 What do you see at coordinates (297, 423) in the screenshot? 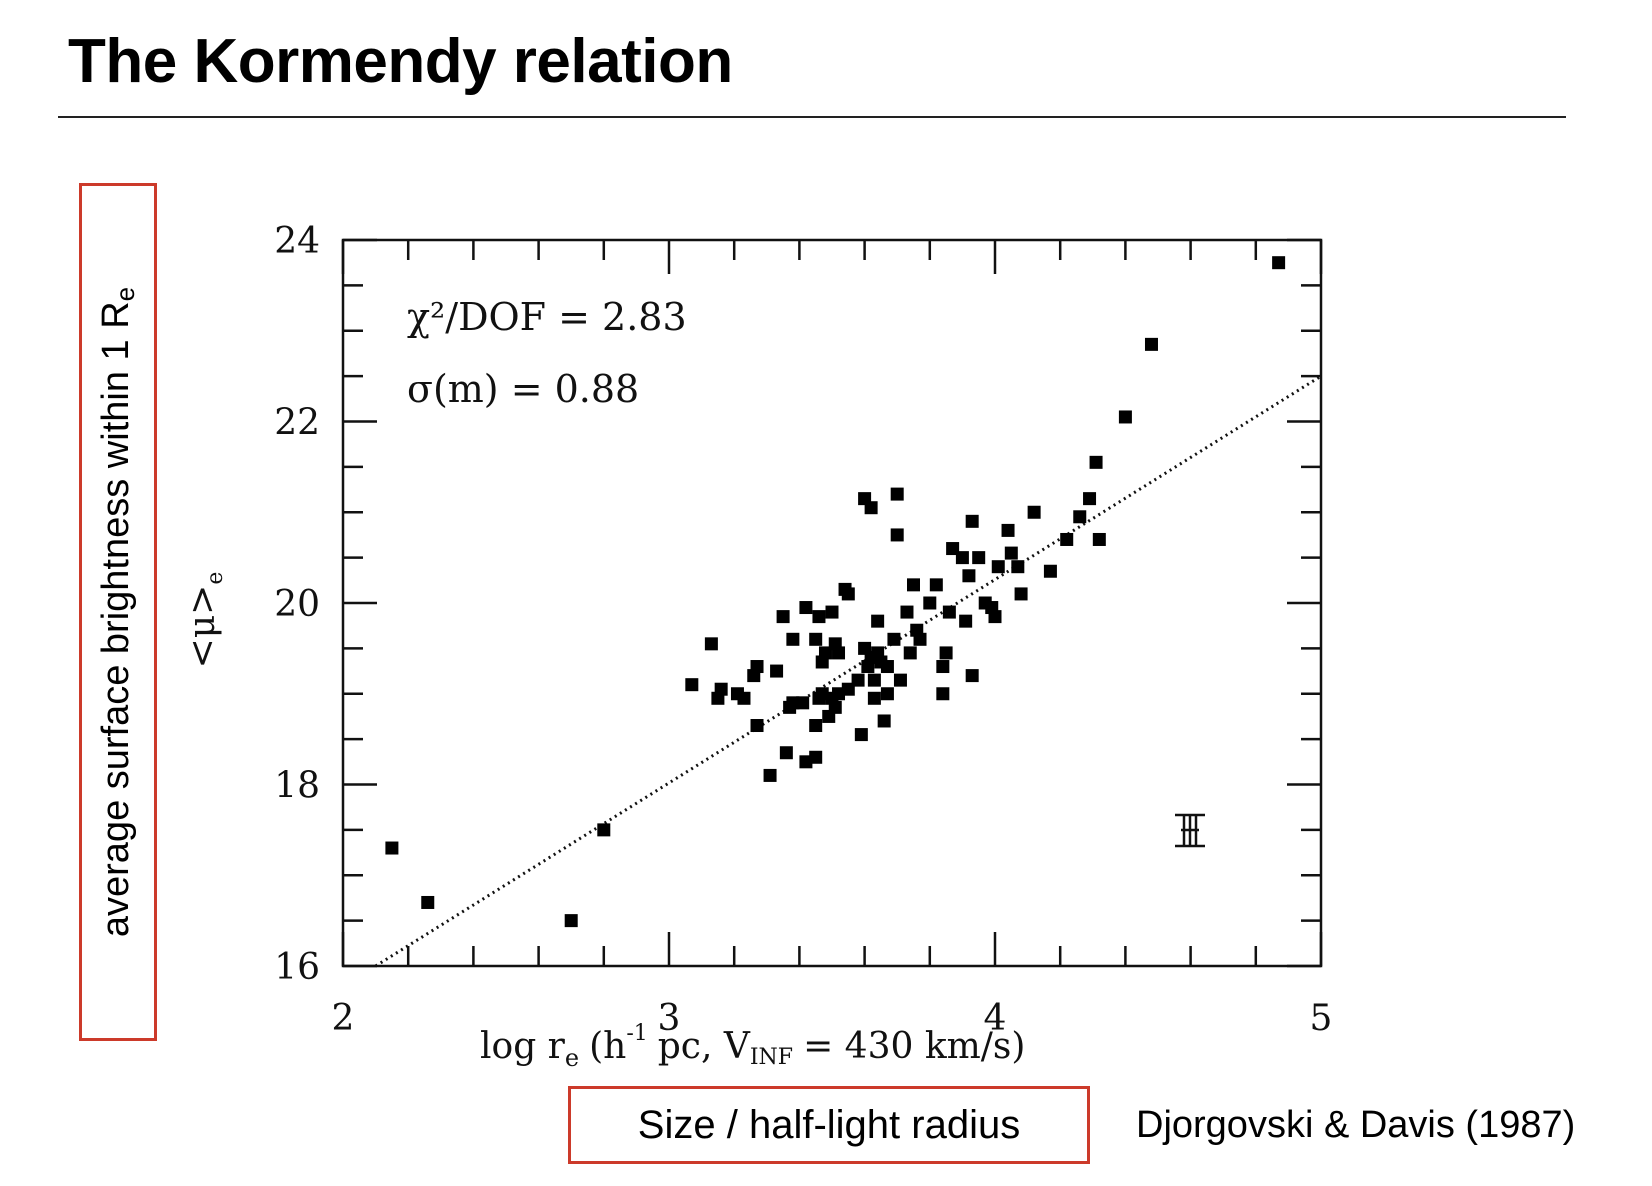
I see `y-tick-label: 22` at bounding box center [297, 423].